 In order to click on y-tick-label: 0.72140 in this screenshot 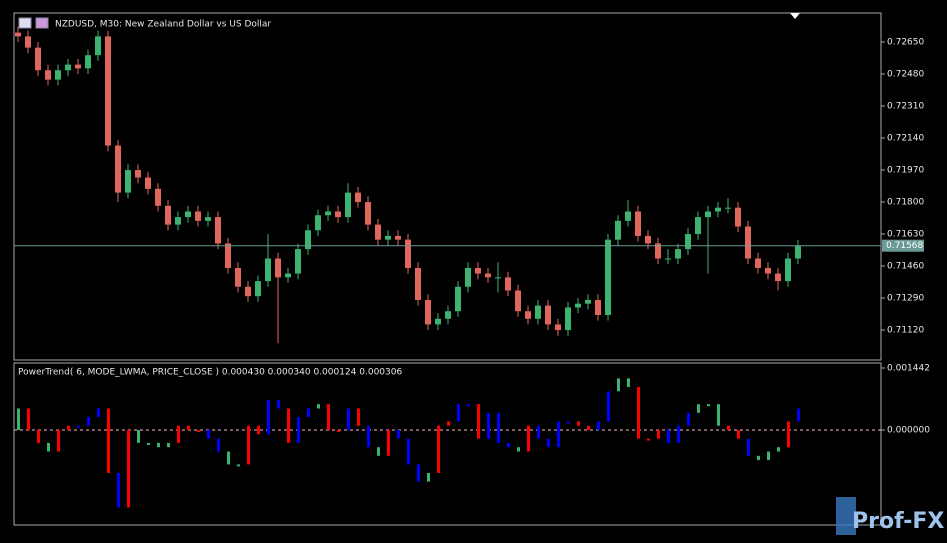, I will do `click(905, 139)`.